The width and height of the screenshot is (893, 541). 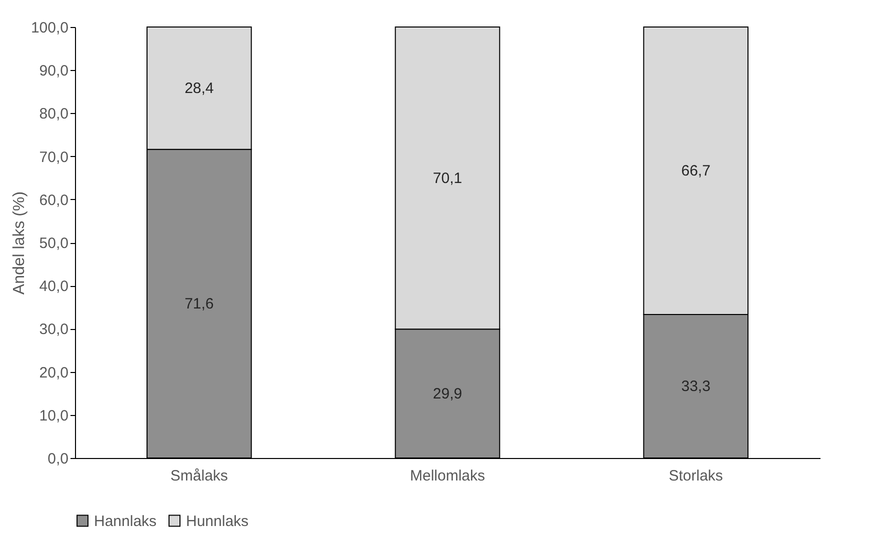 I want to click on y-tick-label: 60,0, so click(x=53, y=200).